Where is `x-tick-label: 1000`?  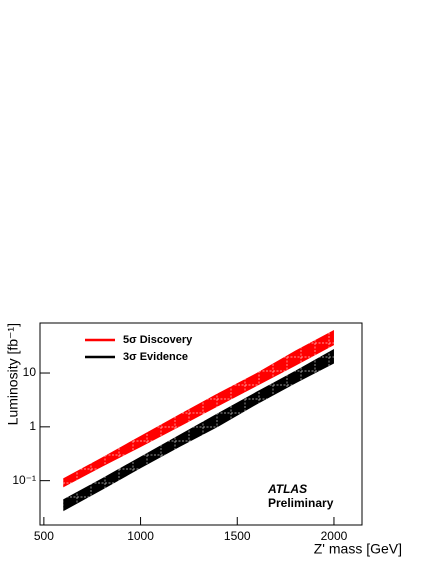 x-tick-label: 1000 is located at coordinates (140, 536).